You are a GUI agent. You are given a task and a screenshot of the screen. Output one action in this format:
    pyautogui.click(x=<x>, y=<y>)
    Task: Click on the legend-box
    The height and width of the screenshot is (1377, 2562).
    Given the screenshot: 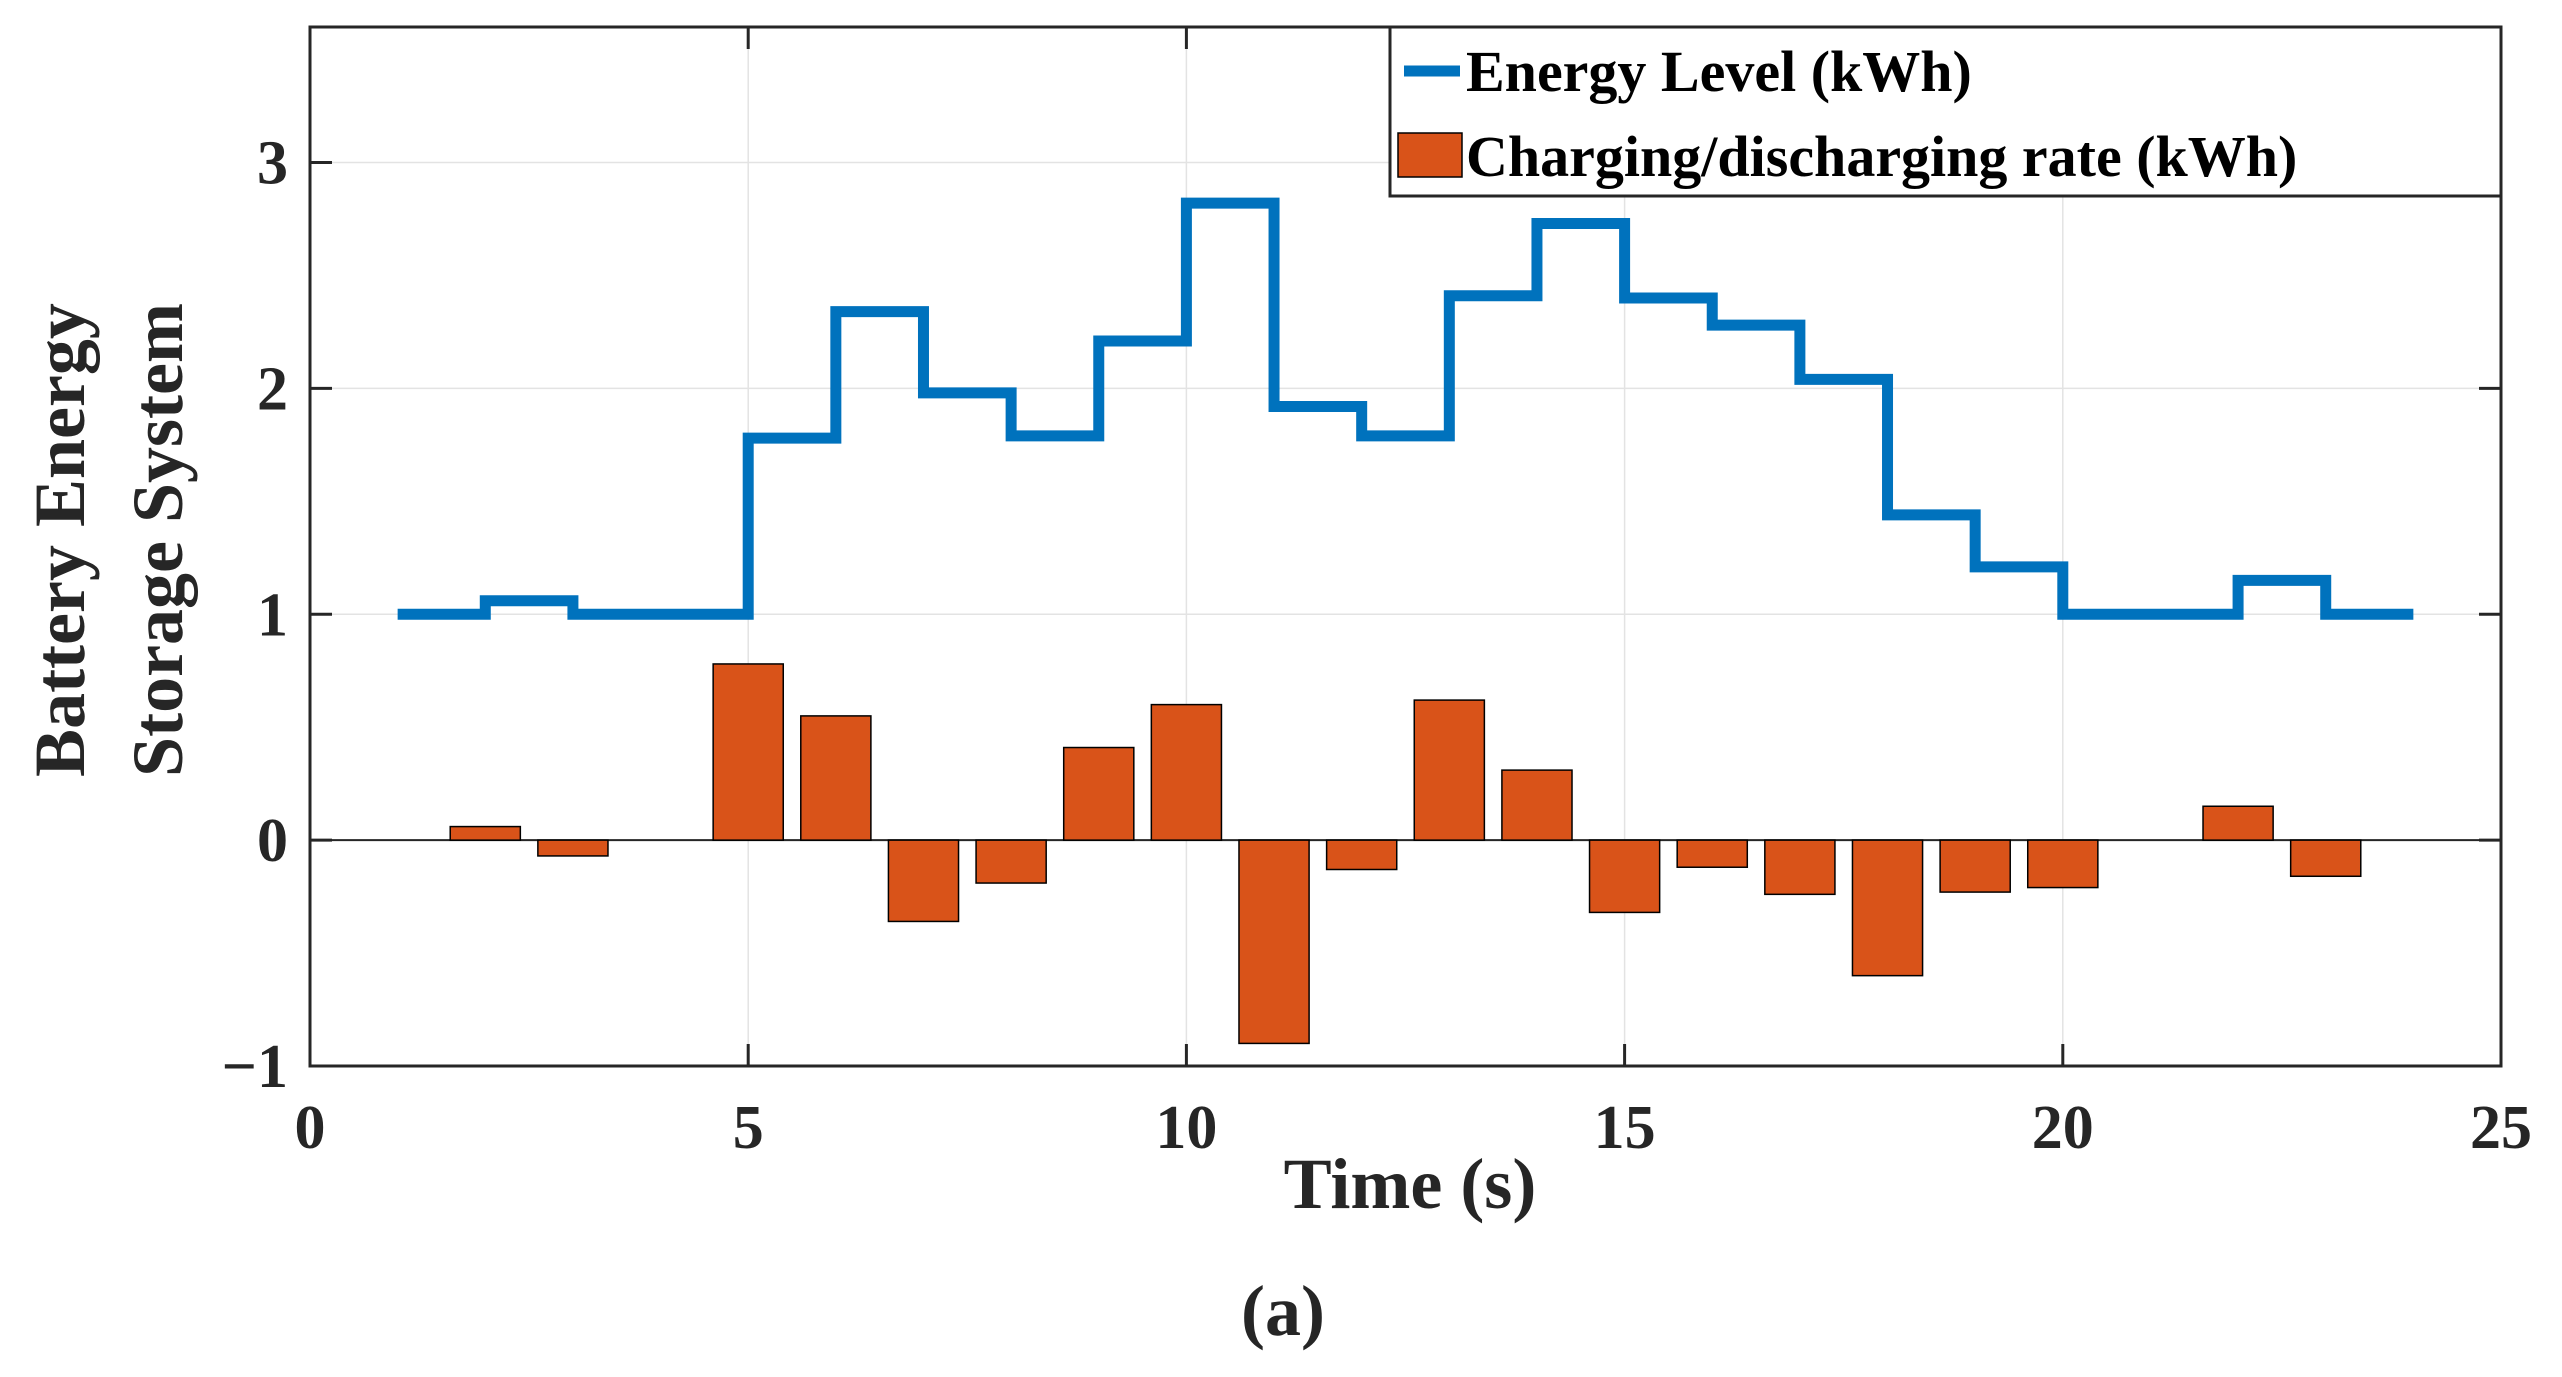 What is the action you would take?
    pyautogui.click(x=1945, y=111)
    